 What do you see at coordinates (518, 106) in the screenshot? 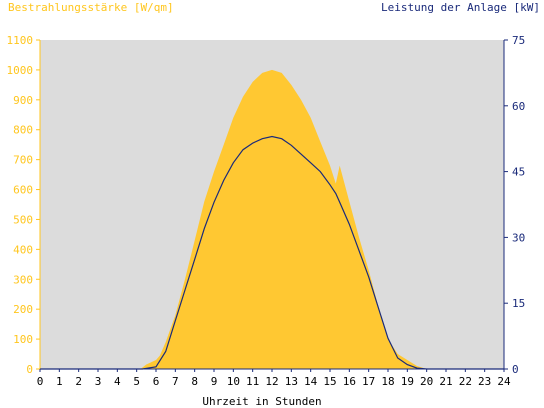
I see `right-y-tick-label: 60` at bounding box center [518, 106].